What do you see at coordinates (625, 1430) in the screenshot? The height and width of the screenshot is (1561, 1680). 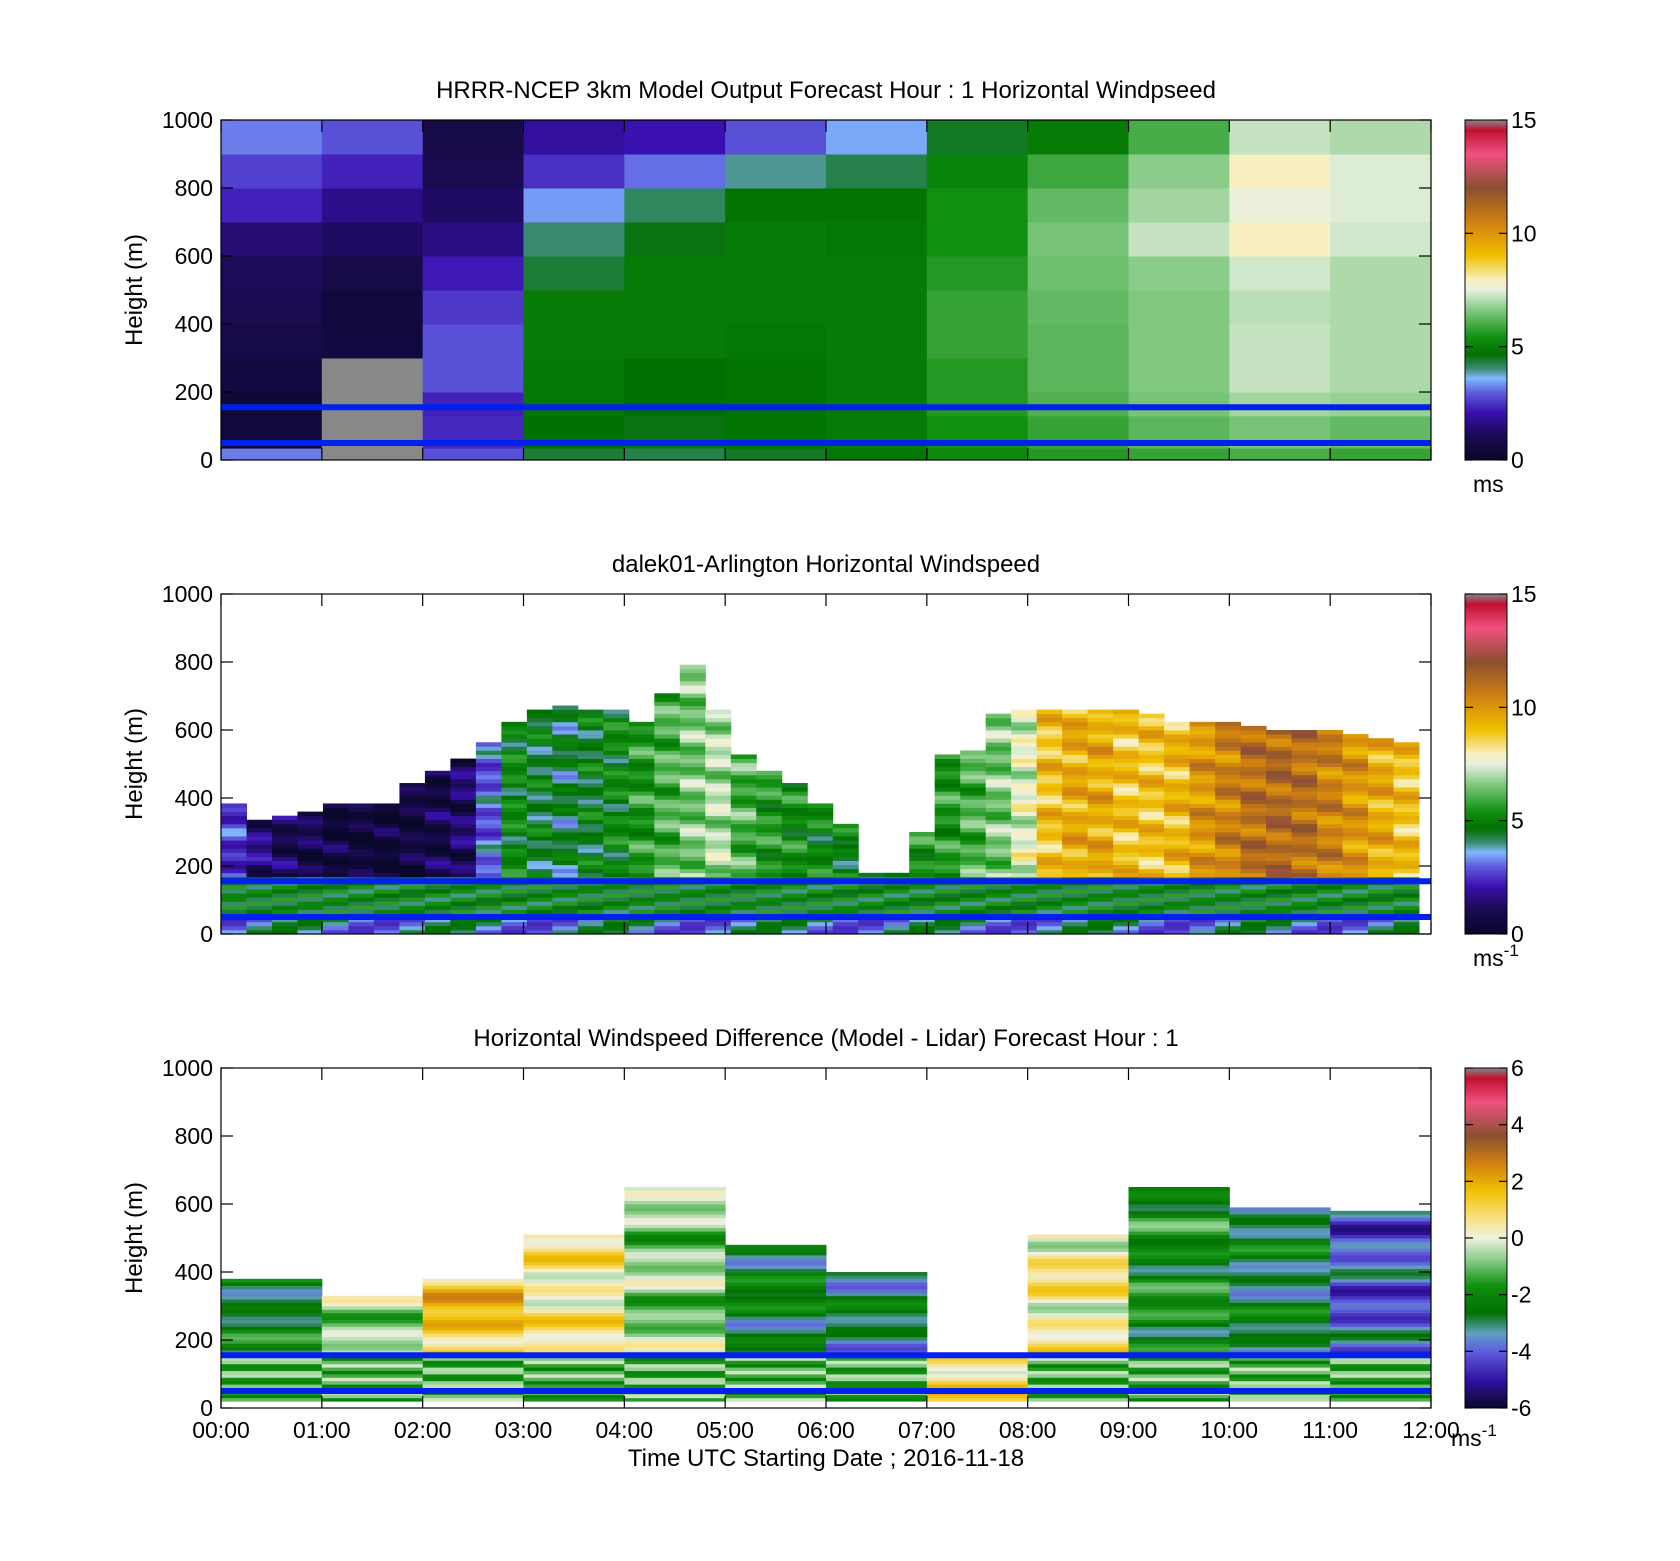 I see `x-tick-label: 04:00` at bounding box center [625, 1430].